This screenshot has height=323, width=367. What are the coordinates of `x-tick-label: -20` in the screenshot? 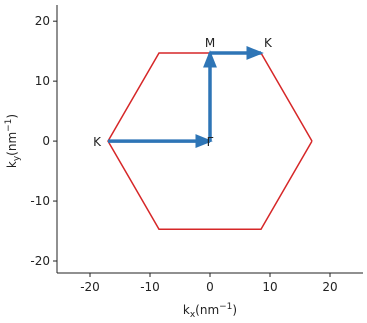 It's located at (90, 287).